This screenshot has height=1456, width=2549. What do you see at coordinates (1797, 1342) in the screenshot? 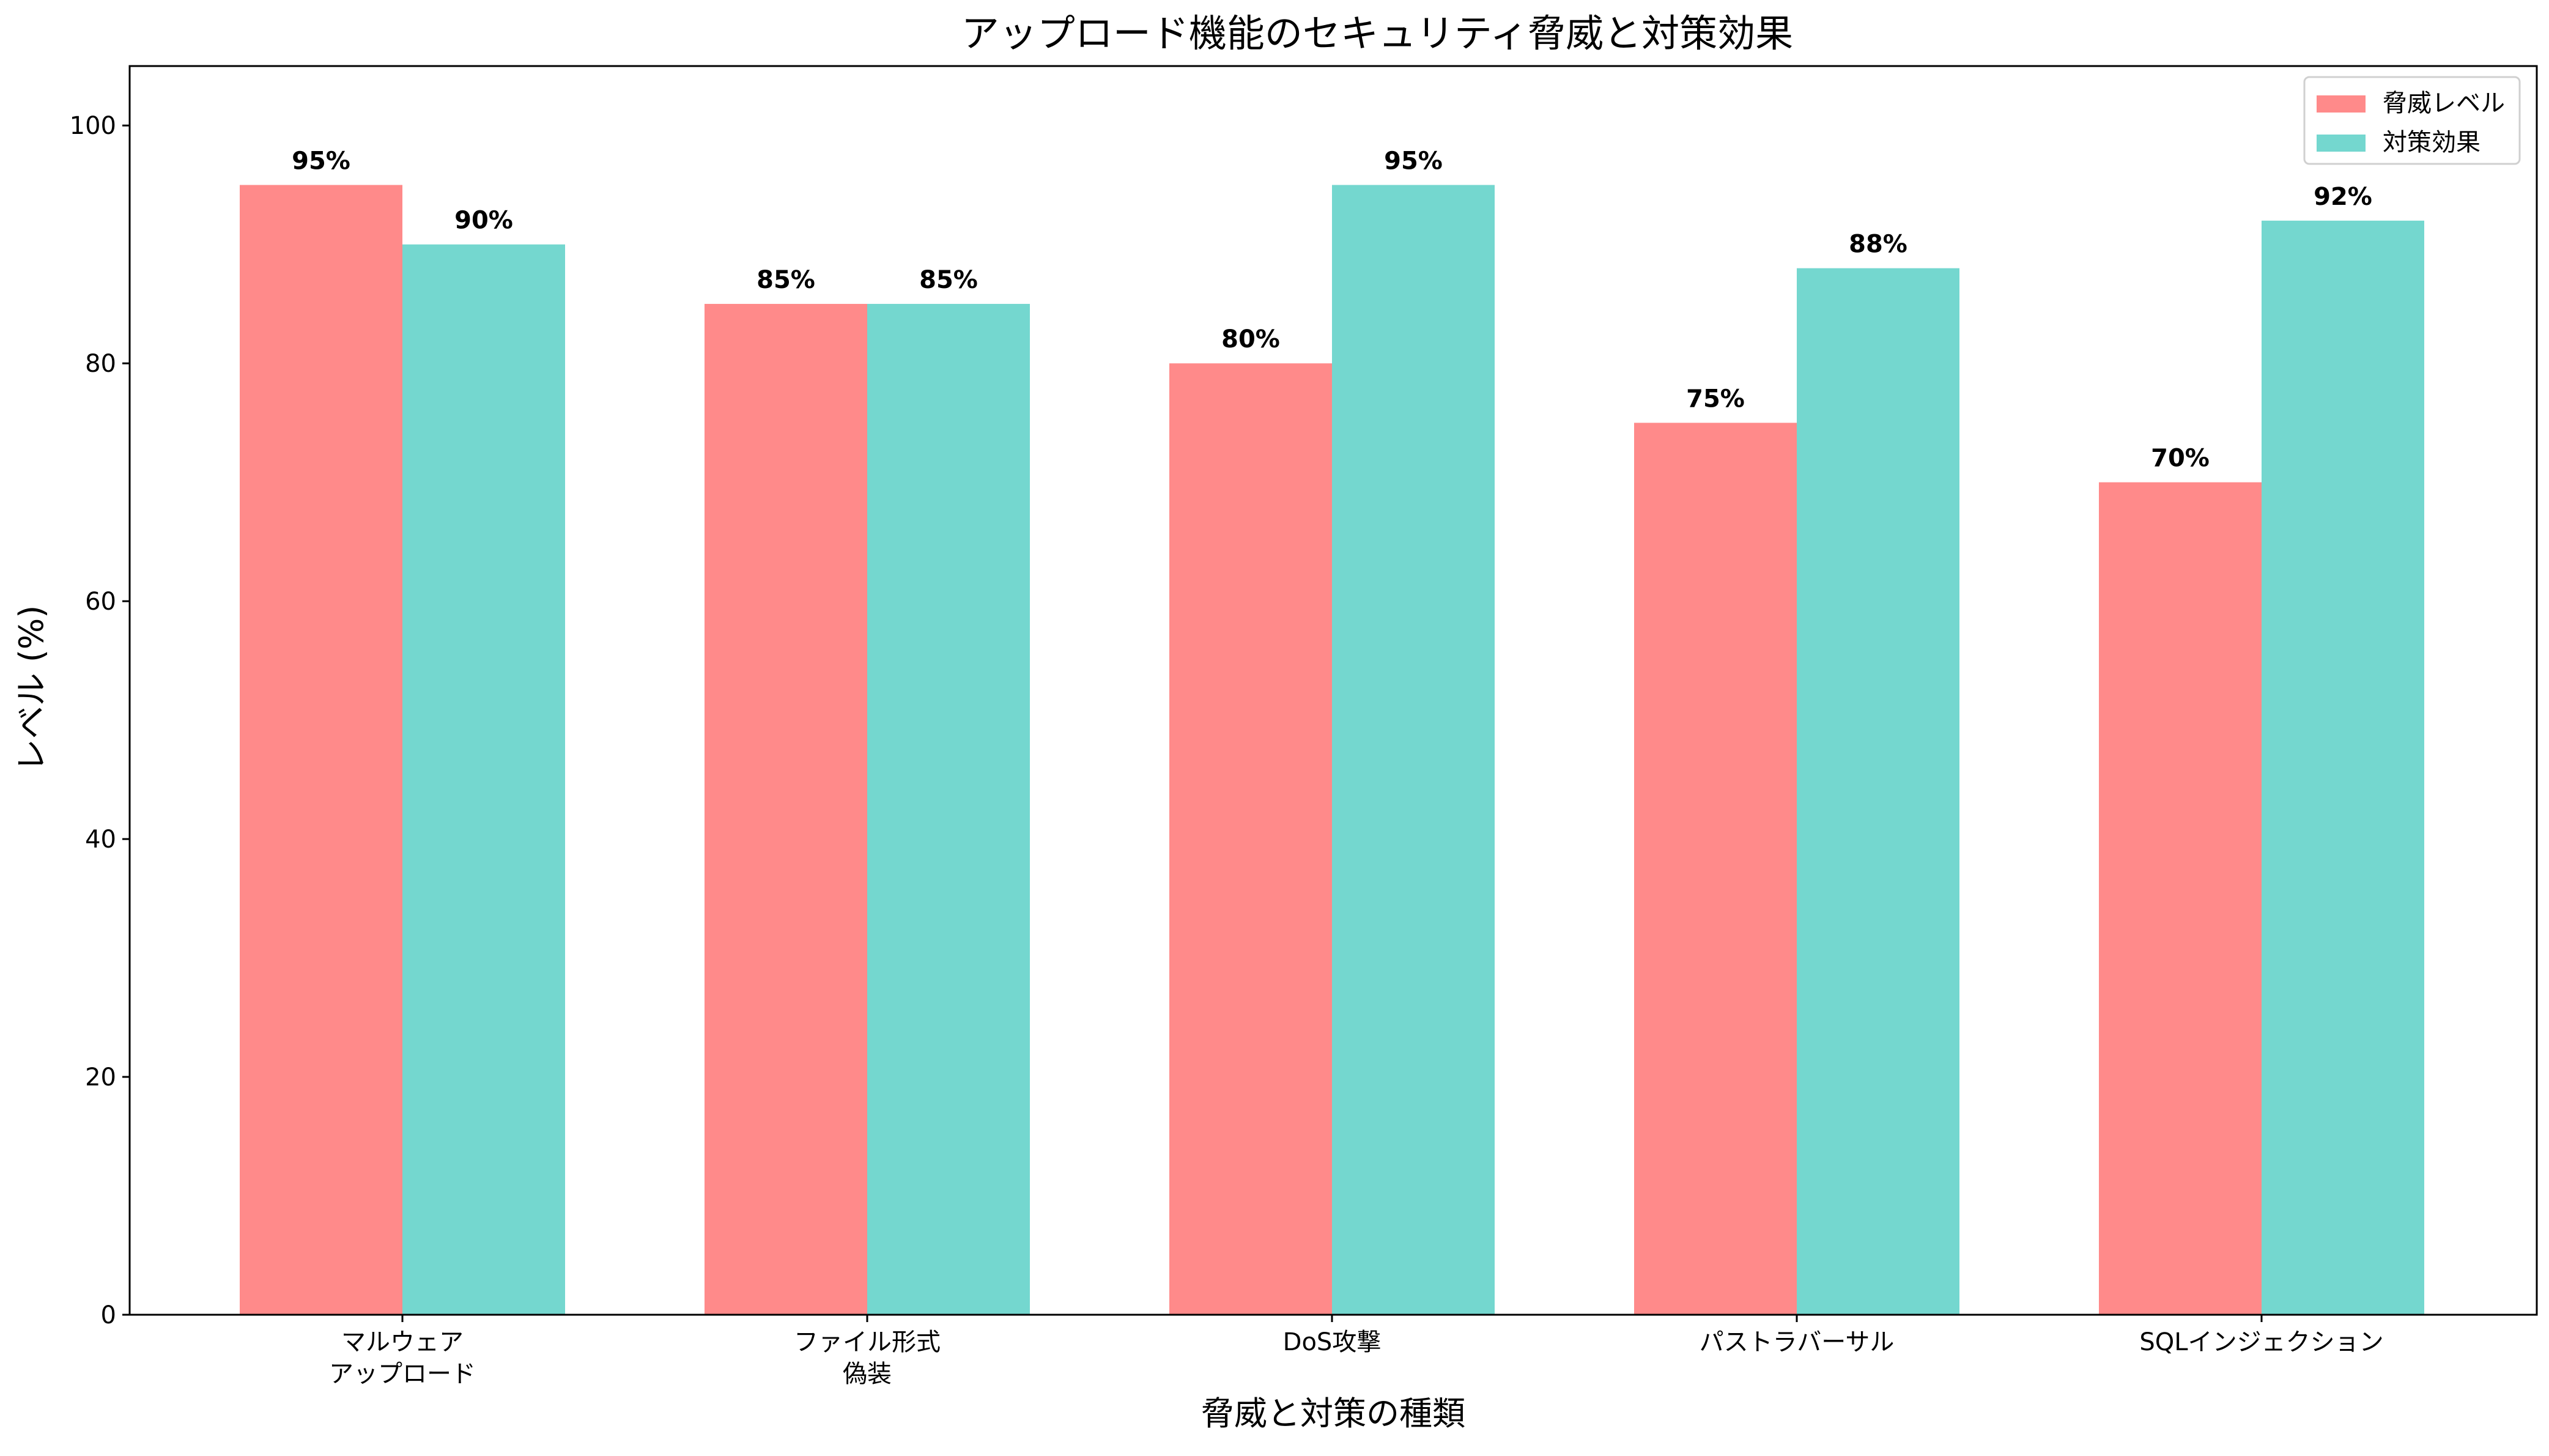
I see `x-tick-label: パストラバーサル` at bounding box center [1797, 1342].